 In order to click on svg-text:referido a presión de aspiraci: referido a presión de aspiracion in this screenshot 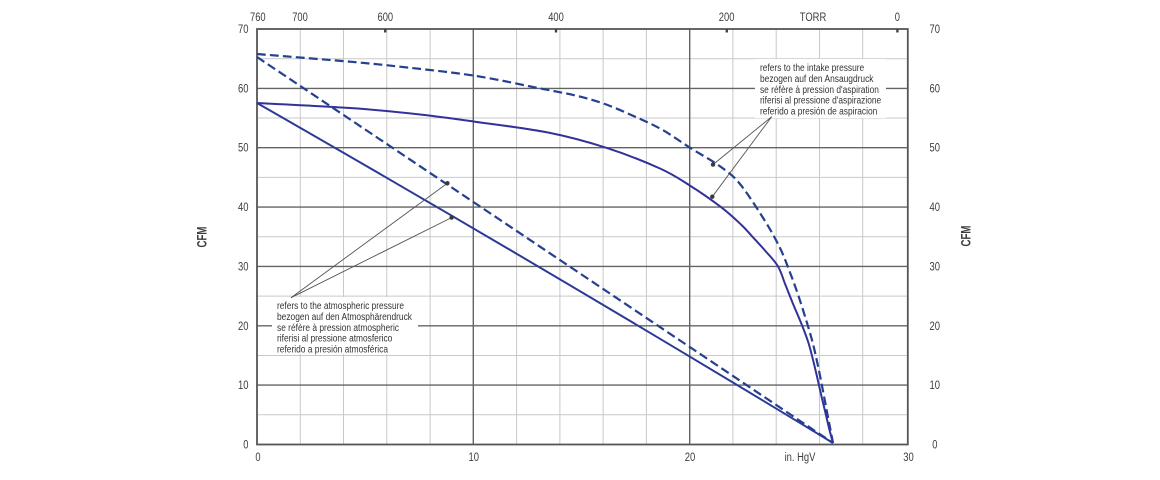, I will do `click(818, 112)`.